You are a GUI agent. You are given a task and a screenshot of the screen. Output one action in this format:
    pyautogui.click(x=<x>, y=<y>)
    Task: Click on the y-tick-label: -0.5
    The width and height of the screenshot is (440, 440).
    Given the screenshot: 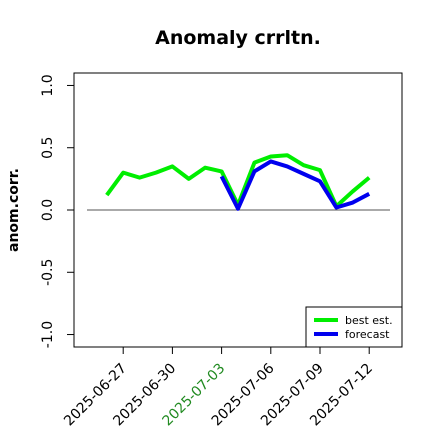 What is the action you would take?
    pyautogui.click(x=48, y=272)
    